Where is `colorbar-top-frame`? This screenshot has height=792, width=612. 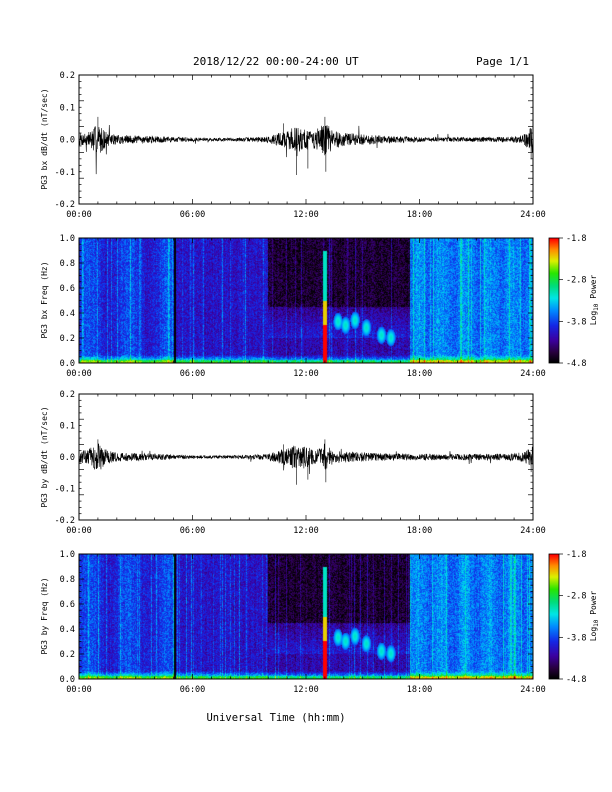 colorbar-top-frame is located at coordinates (554, 300).